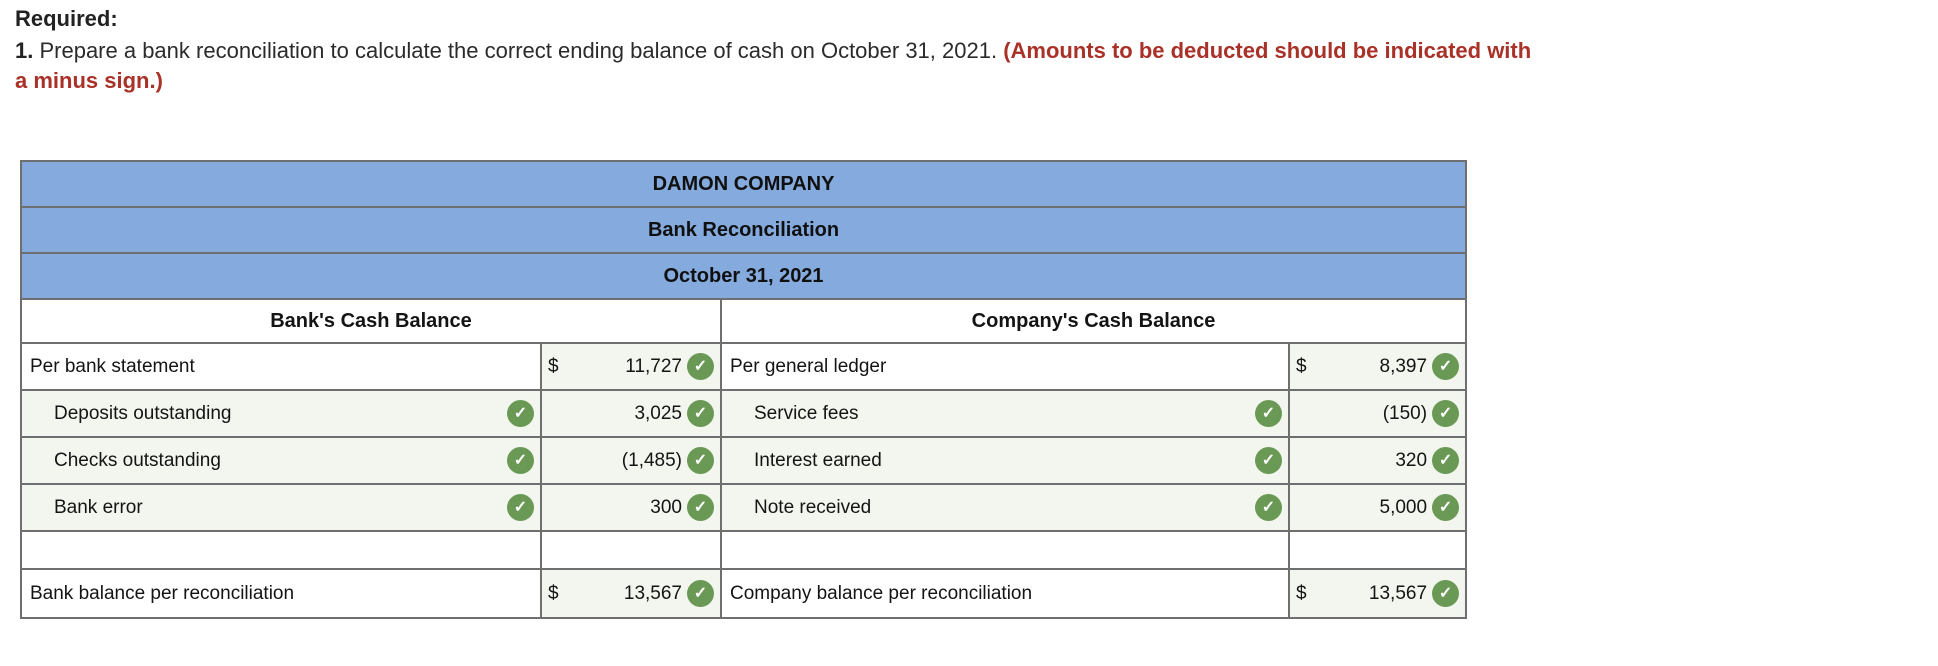 The height and width of the screenshot is (666, 1938). I want to click on bank-row-amount-bank-error: 300 ✓, so click(631, 507).